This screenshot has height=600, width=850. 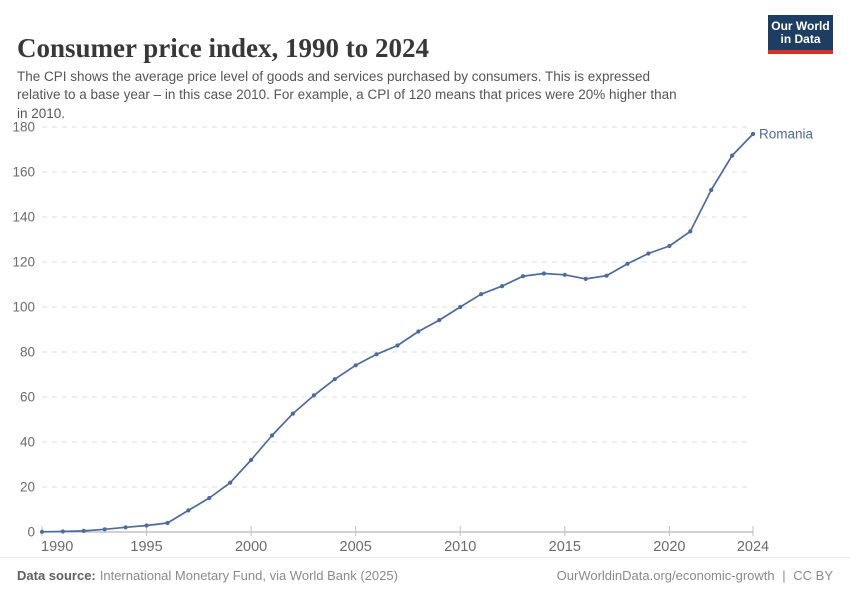 I want to click on svg-text: 160, so click(x=23, y=172).